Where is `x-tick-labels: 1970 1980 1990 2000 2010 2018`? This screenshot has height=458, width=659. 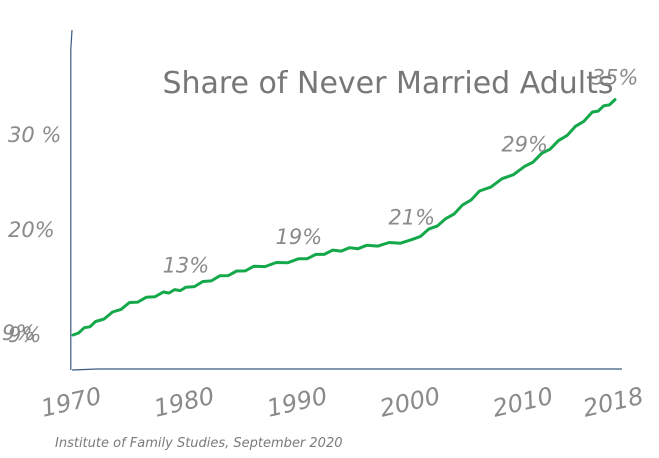 x-tick-labels: 1970 1980 1990 2000 2010 2018 is located at coordinates (342, 402).